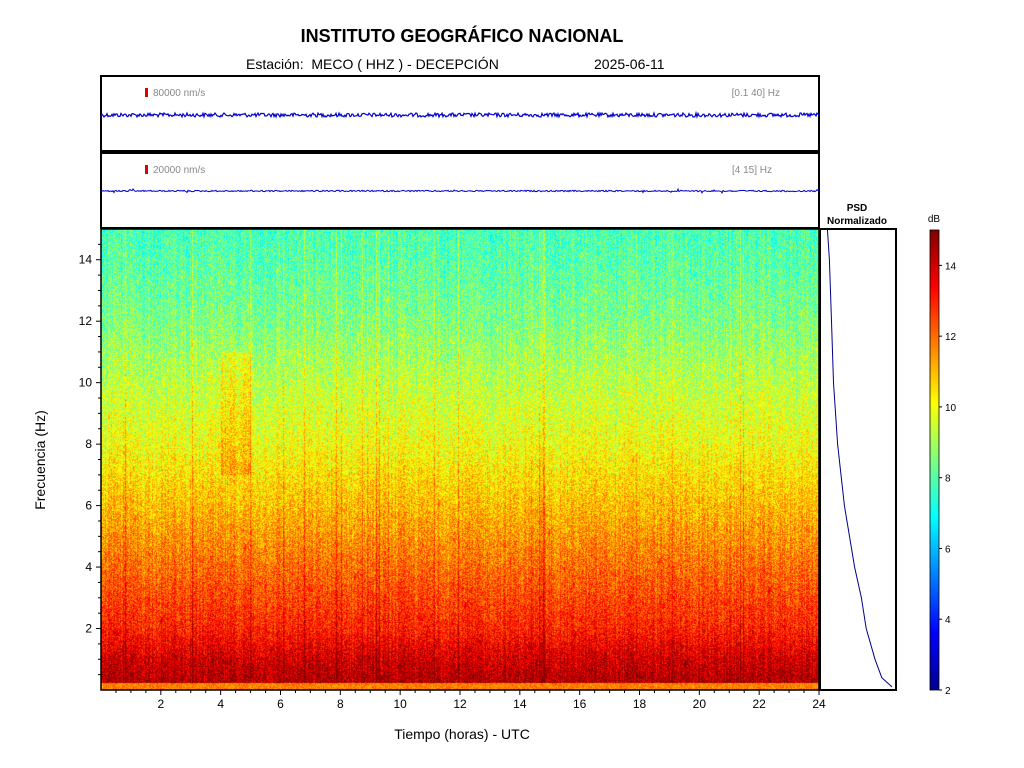 The height and width of the screenshot is (768, 1024). What do you see at coordinates (640, 704) in the screenshot?
I see `x-tick-label: 18` at bounding box center [640, 704].